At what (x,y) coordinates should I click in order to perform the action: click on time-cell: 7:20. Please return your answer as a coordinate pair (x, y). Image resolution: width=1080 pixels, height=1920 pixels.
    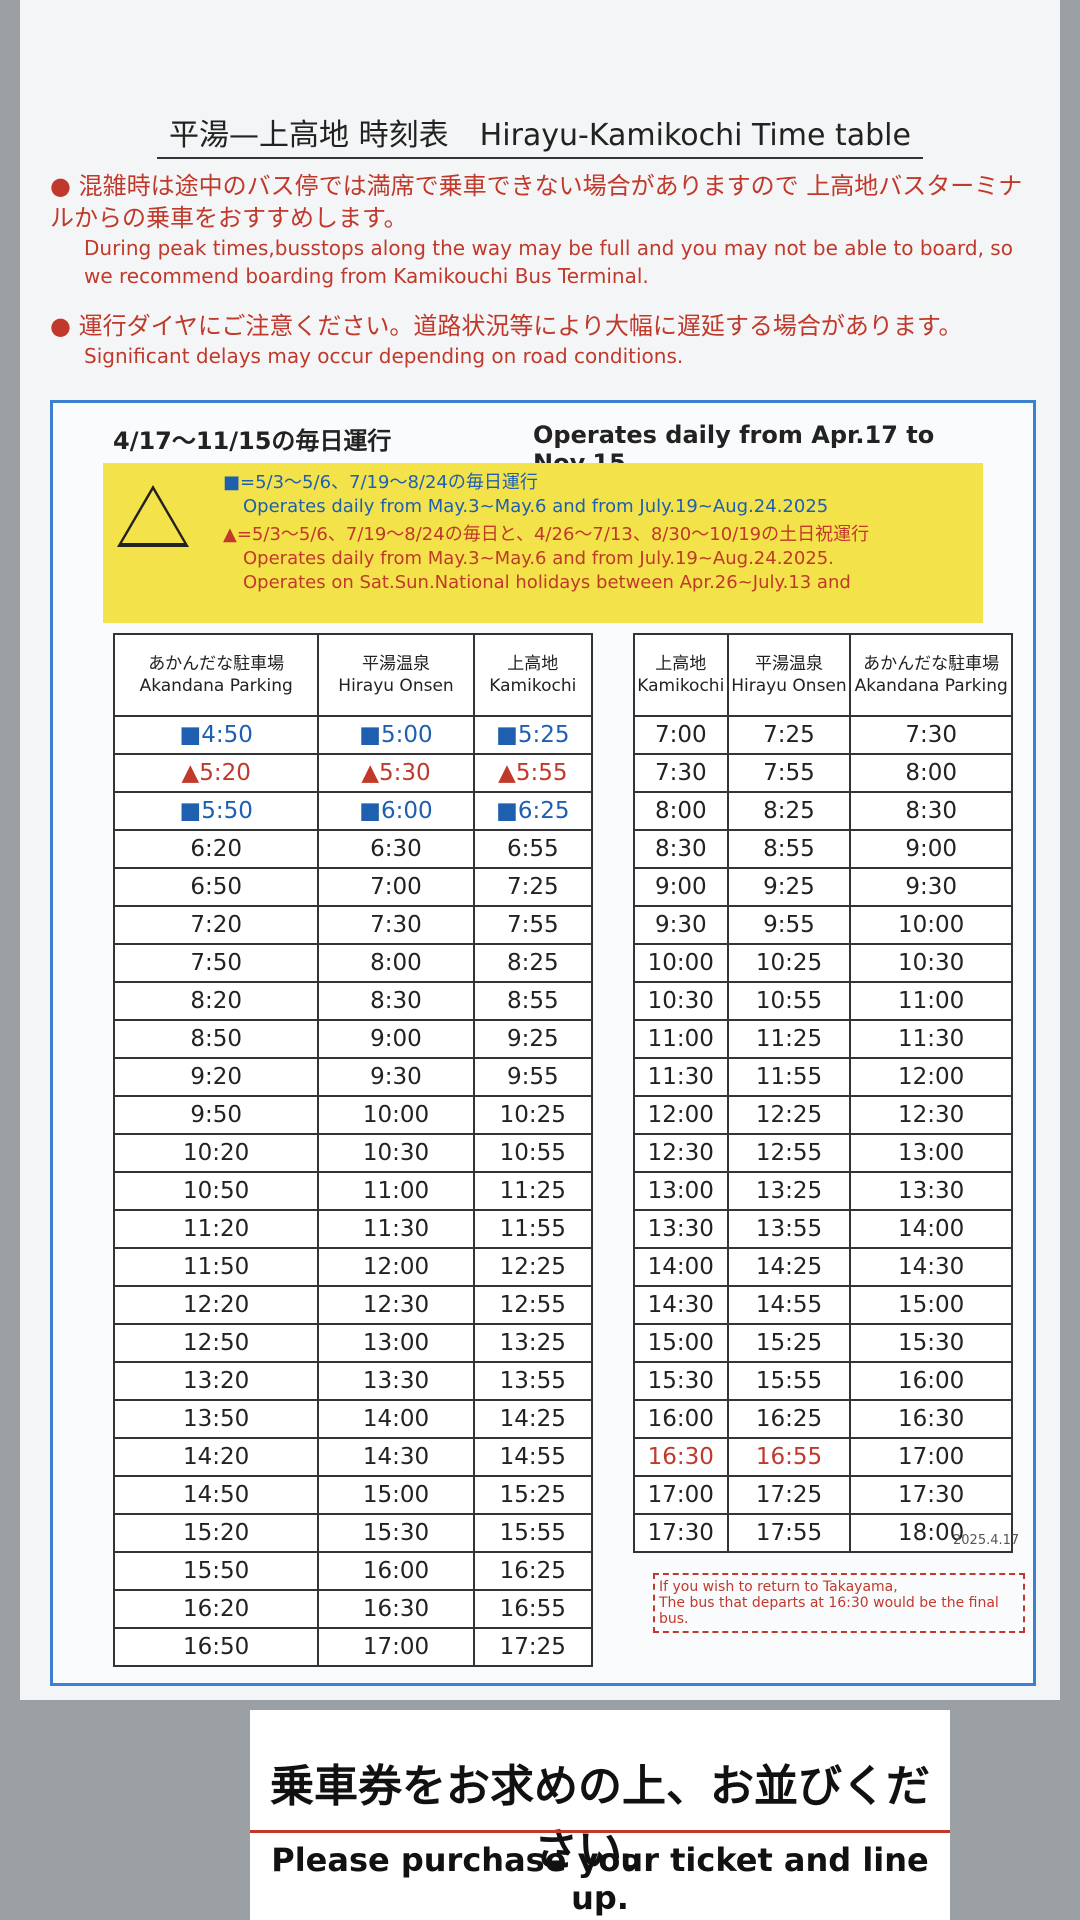
    Looking at the image, I should click on (216, 925).